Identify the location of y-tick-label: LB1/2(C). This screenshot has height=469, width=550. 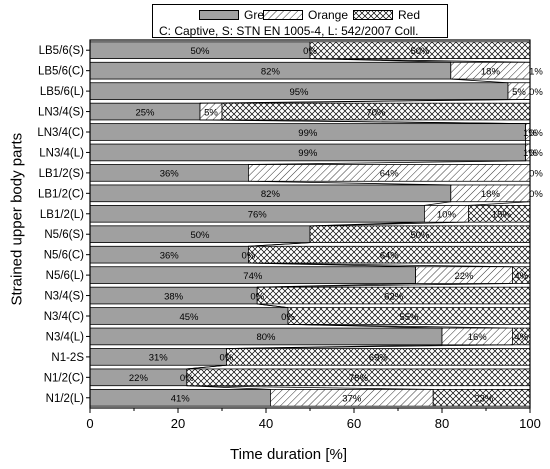
(61, 194).